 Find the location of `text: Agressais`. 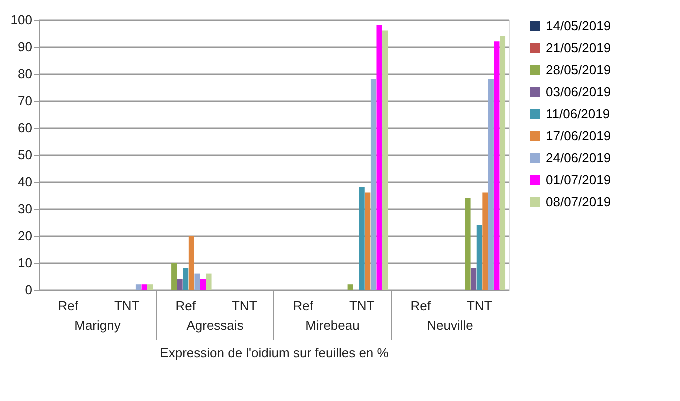

text: Agressais is located at coordinates (215, 325).